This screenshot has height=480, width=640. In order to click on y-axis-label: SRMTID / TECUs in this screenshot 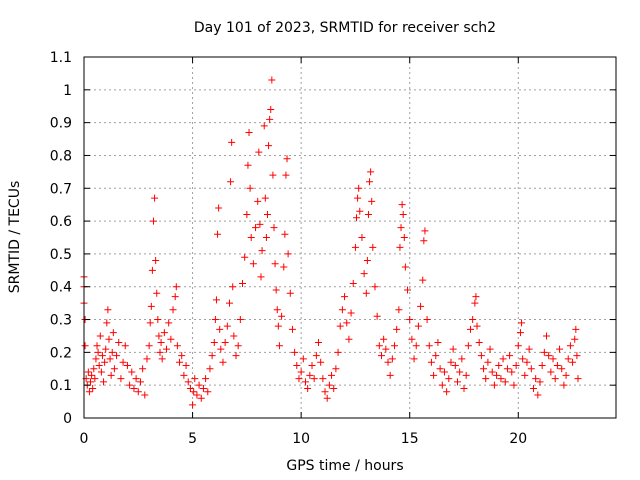, I will do `click(15, 237)`.